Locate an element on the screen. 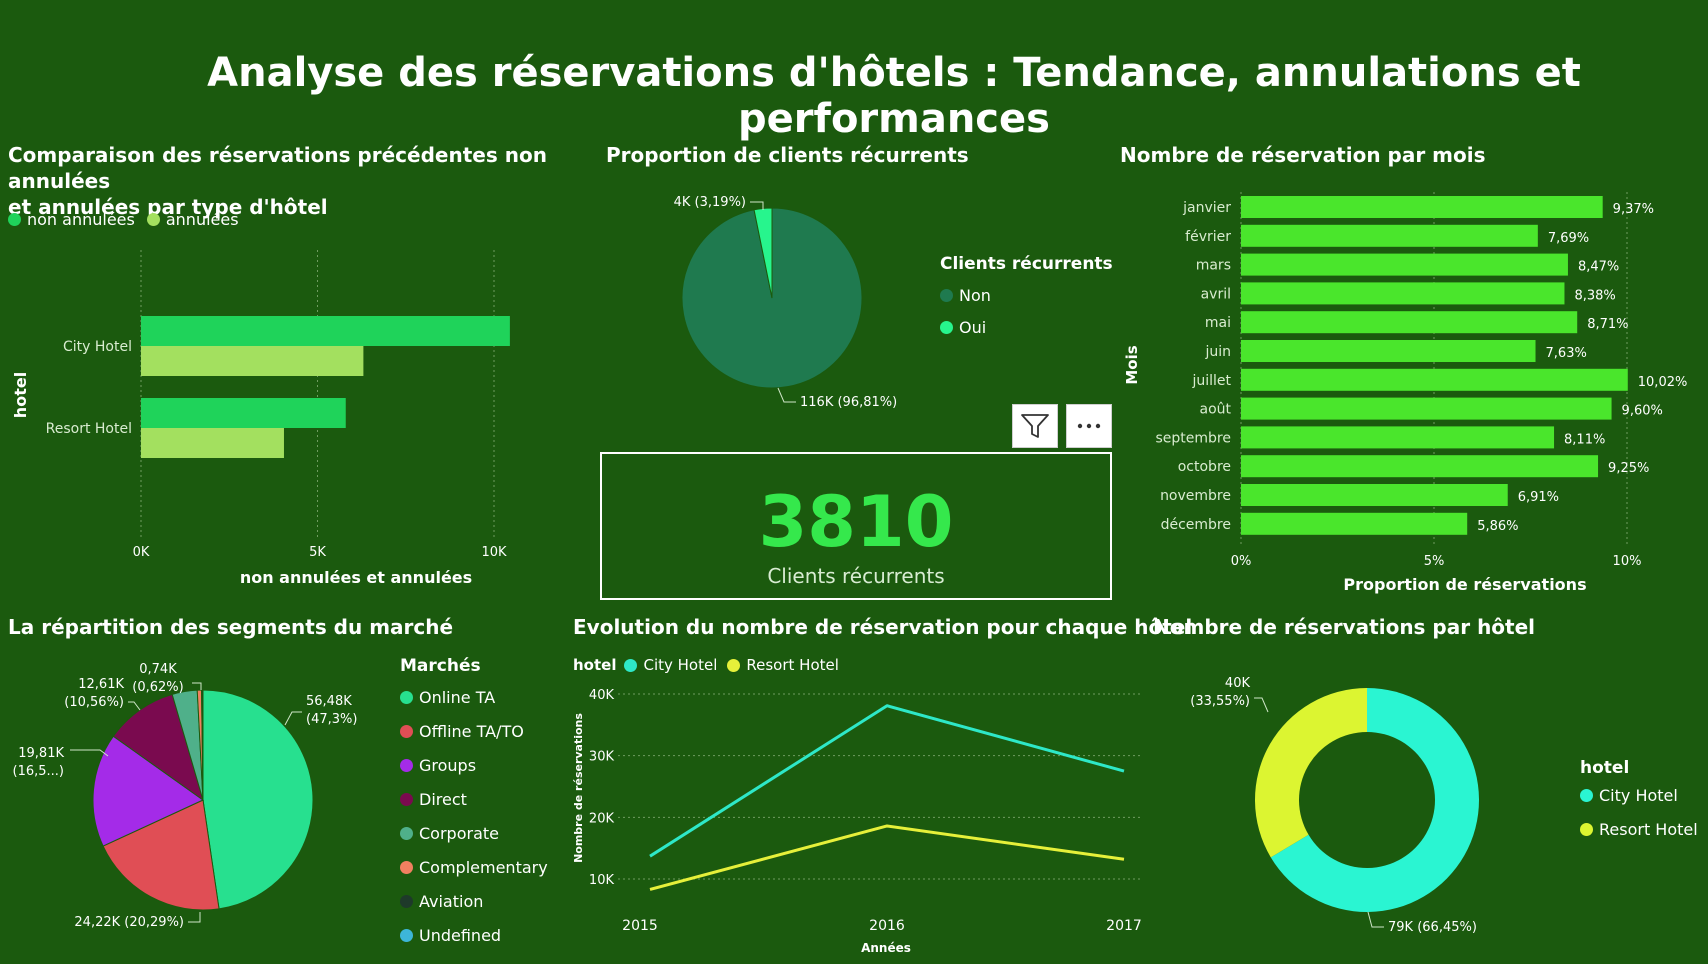 The width and height of the screenshot is (1708, 964). leader-online-ta is located at coordinates (293, 718).